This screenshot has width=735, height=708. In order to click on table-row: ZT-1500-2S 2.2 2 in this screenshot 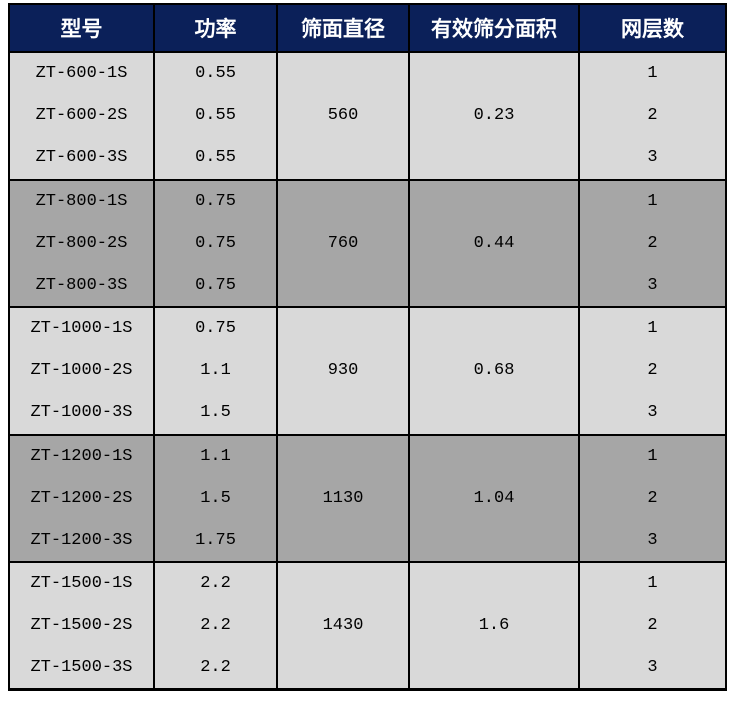, I will do `click(367, 625)`.